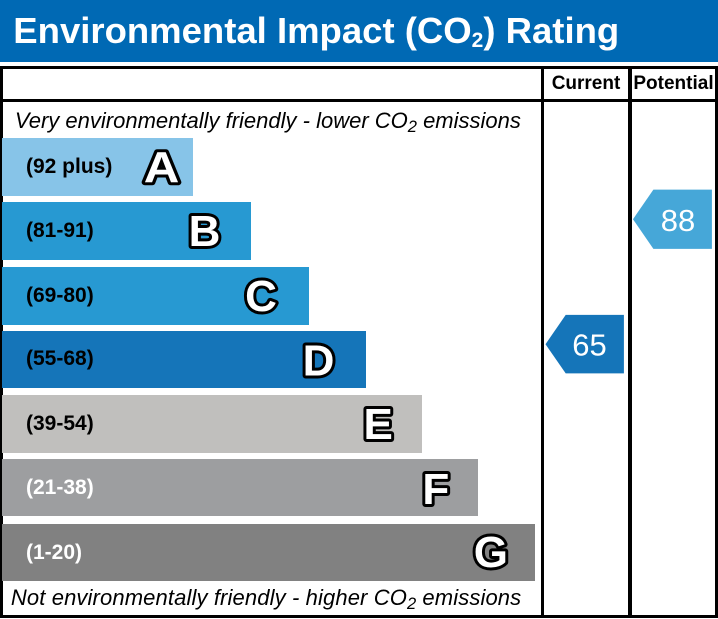 Image resolution: width=718 pixels, height=619 pixels. Describe the element at coordinates (162, 167) in the screenshot. I see `svg-text: A` at that location.